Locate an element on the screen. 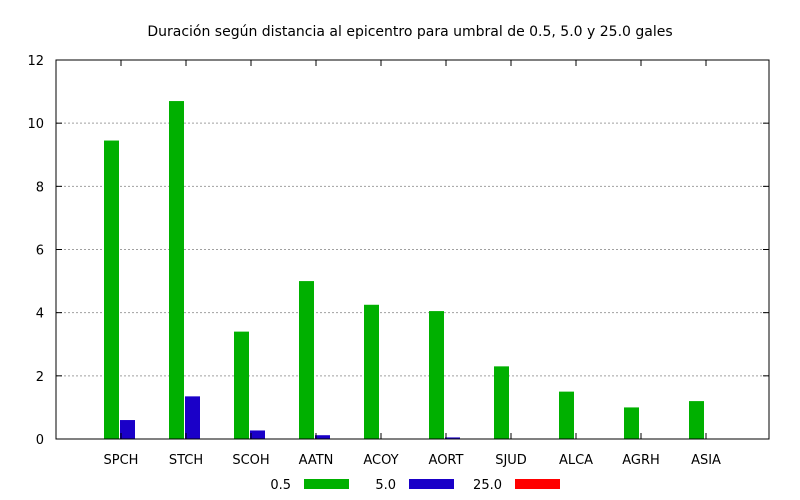  x-tick-label: AORT is located at coordinates (446, 460).